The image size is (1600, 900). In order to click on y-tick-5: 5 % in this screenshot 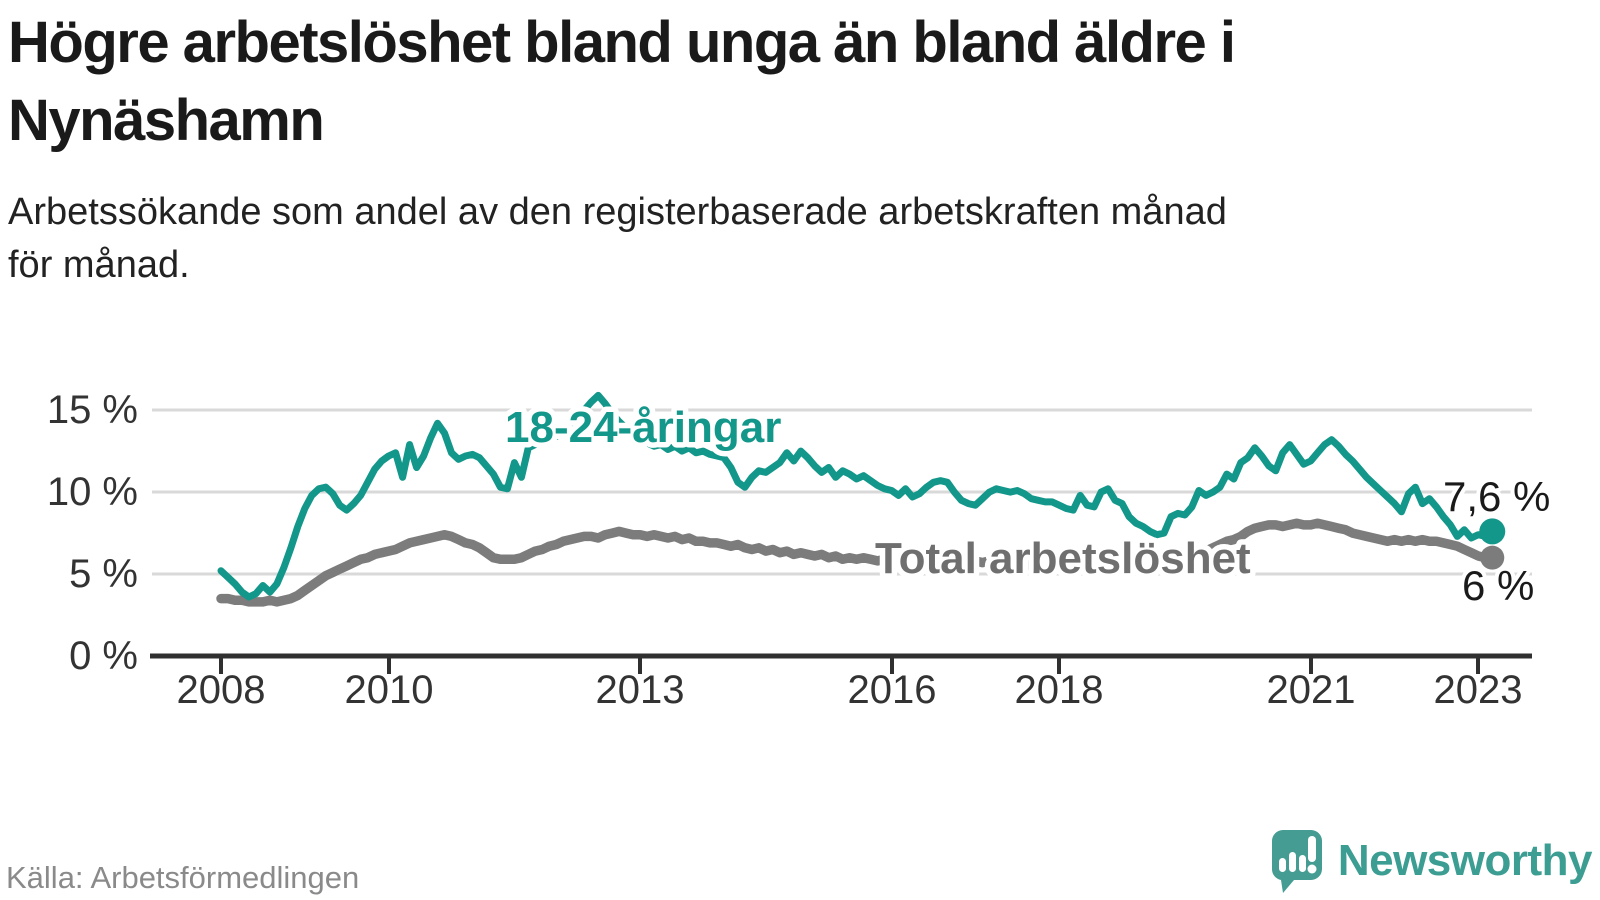, I will do `click(103, 574)`.